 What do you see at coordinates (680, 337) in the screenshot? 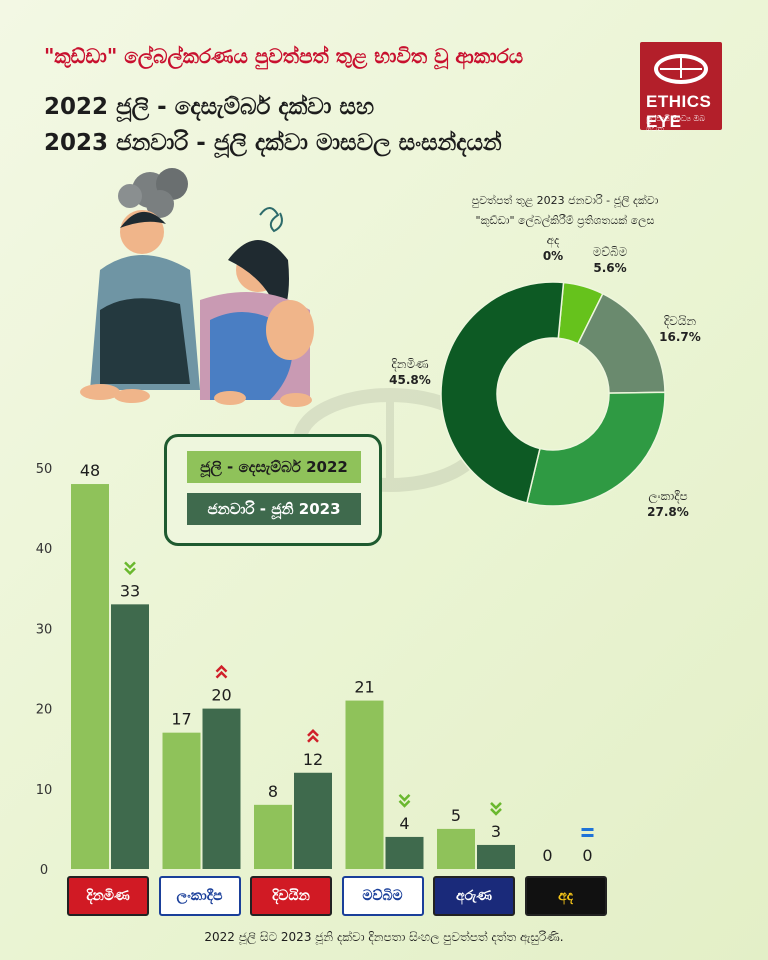
I see `donut-slice-value: 16.7%` at bounding box center [680, 337].